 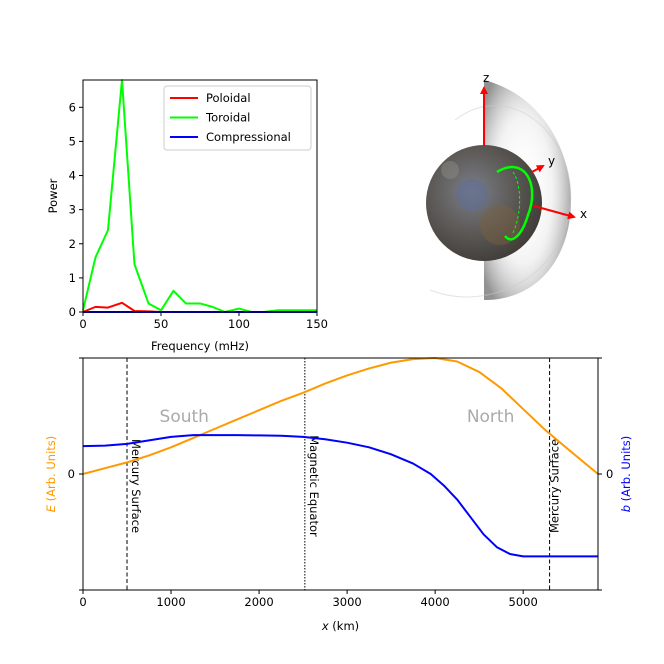 I want to click on legend: Poloidal Toroidal Compressional, so click(x=237, y=118).